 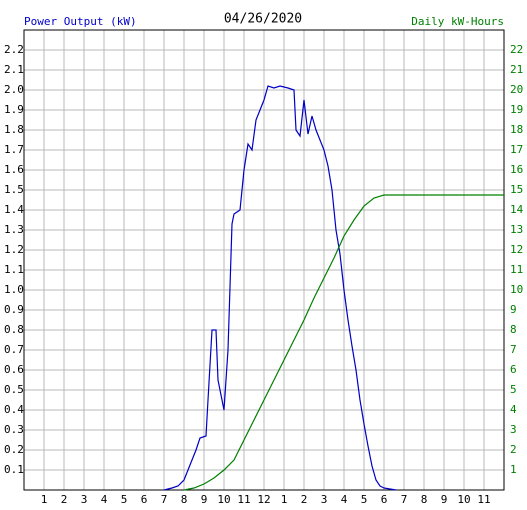 What do you see at coordinates (516, 149) in the screenshot?
I see `y2-tick-label: 17` at bounding box center [516, 149].